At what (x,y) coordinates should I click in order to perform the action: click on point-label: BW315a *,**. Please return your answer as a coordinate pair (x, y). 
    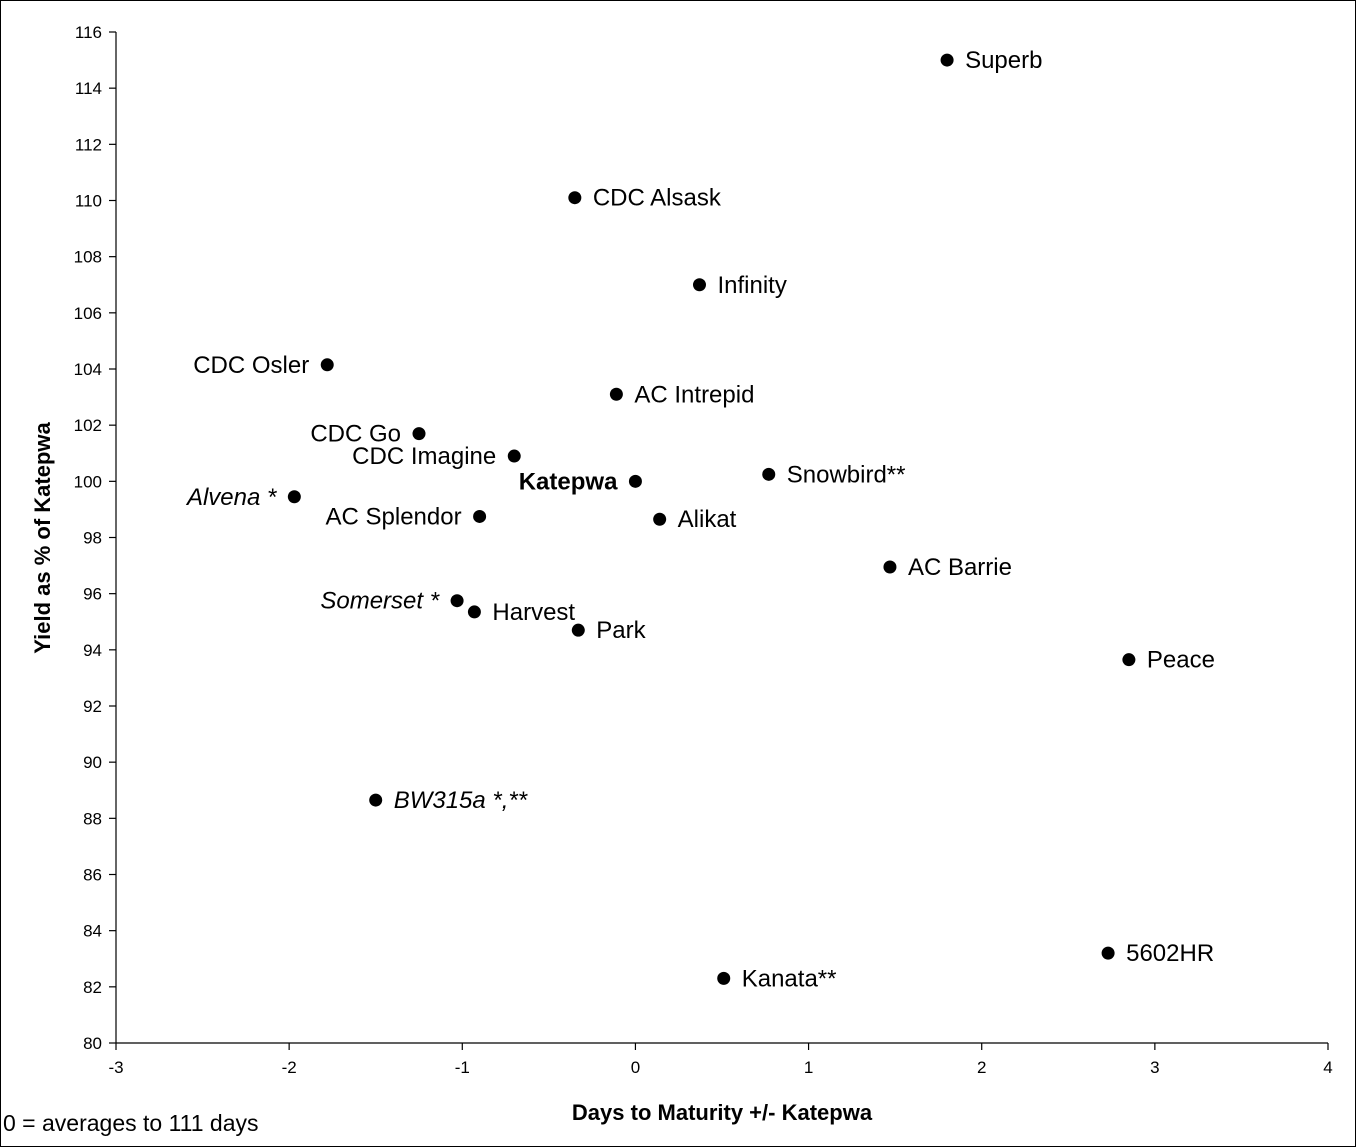
    Looking at the image, I should click on (461, 800).